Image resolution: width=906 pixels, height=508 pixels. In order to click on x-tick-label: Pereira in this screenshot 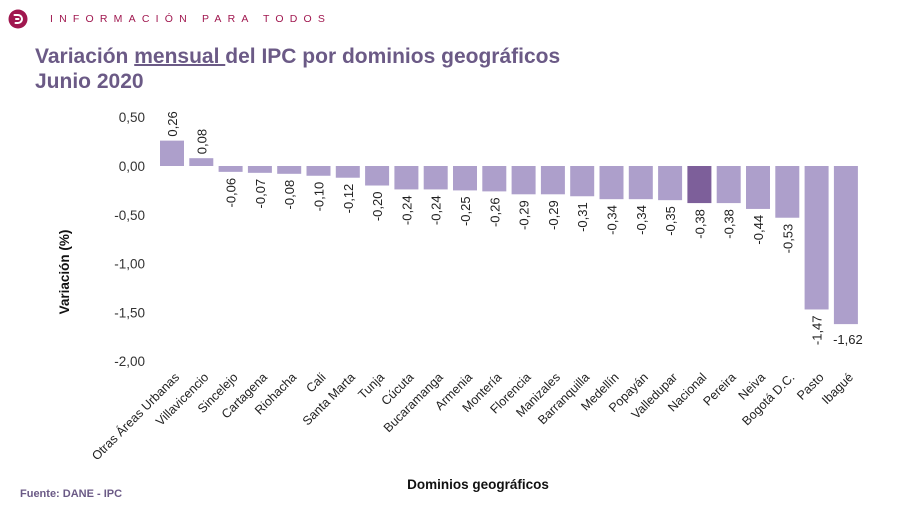, I will do `click(719, 389)`.